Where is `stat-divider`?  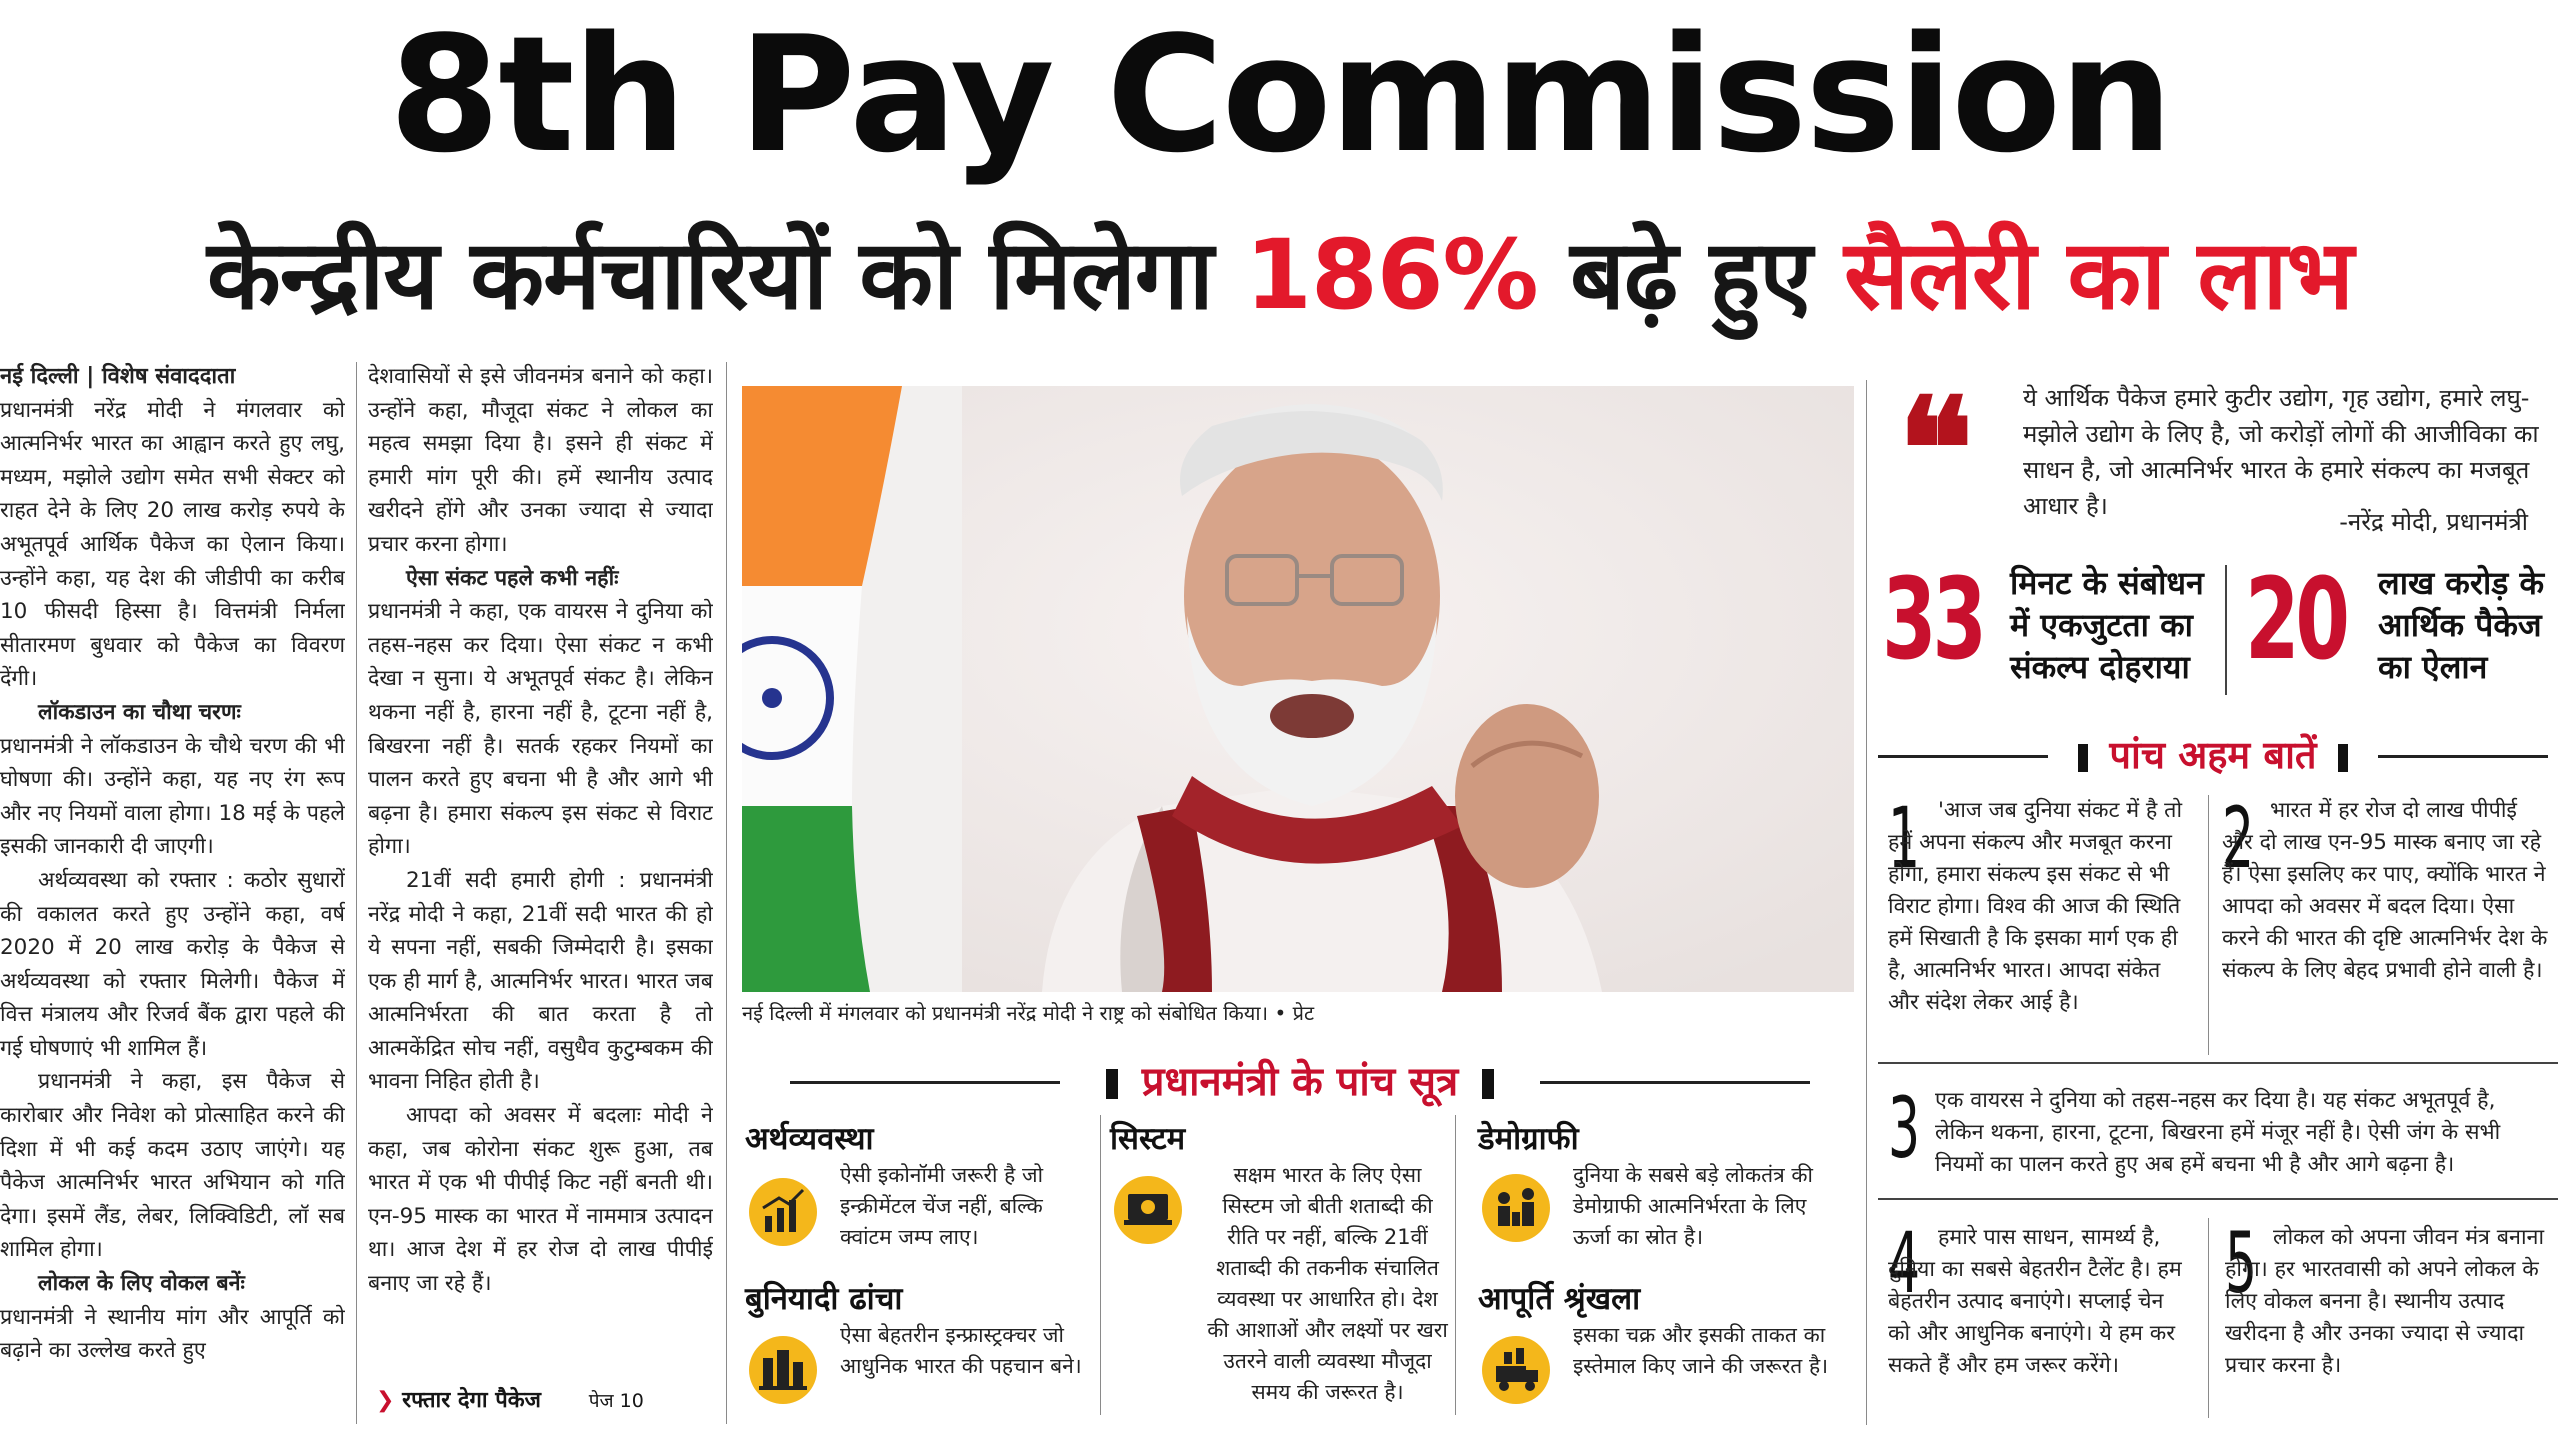 stat-divider is located at coordinates (2226, 630).